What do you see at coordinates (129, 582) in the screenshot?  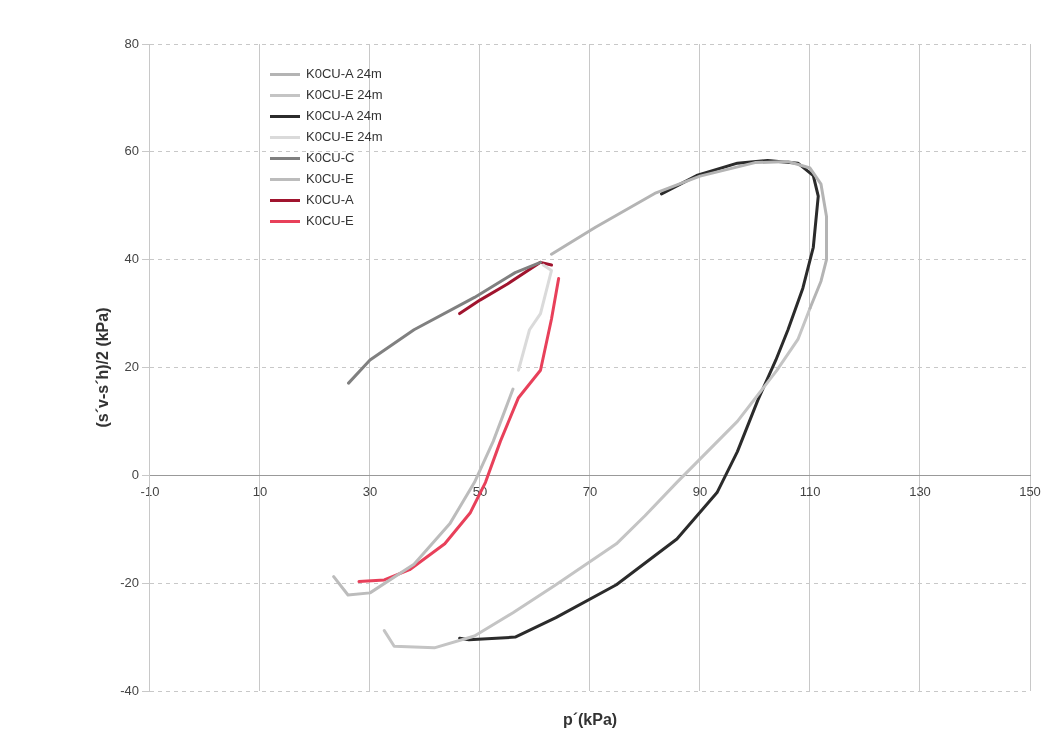 I see `y-tick-label: -20` at bounding box center [129, 582].